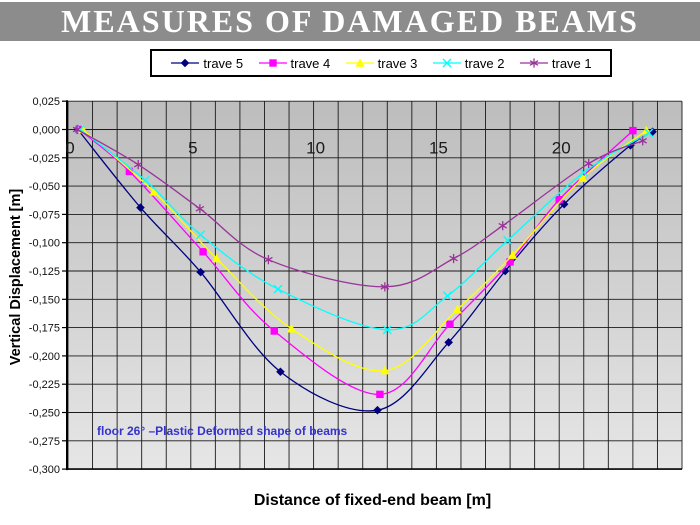 This screenshot has width=700, height=525. What do you see at coordinates (44, 159) in the screenshot?
I see `y-tick-label: -0,025` at bounding box center [44, 159].